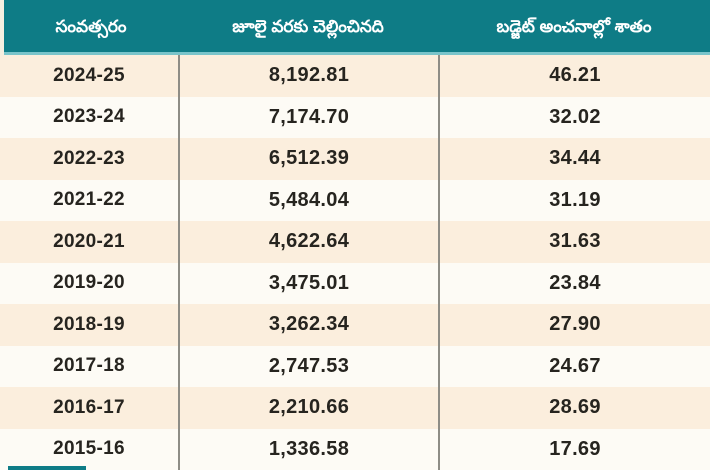 The image size is (710, 470). I want to click on table-row: 2019-20 3,475.01 23.84, so click(355, 283).